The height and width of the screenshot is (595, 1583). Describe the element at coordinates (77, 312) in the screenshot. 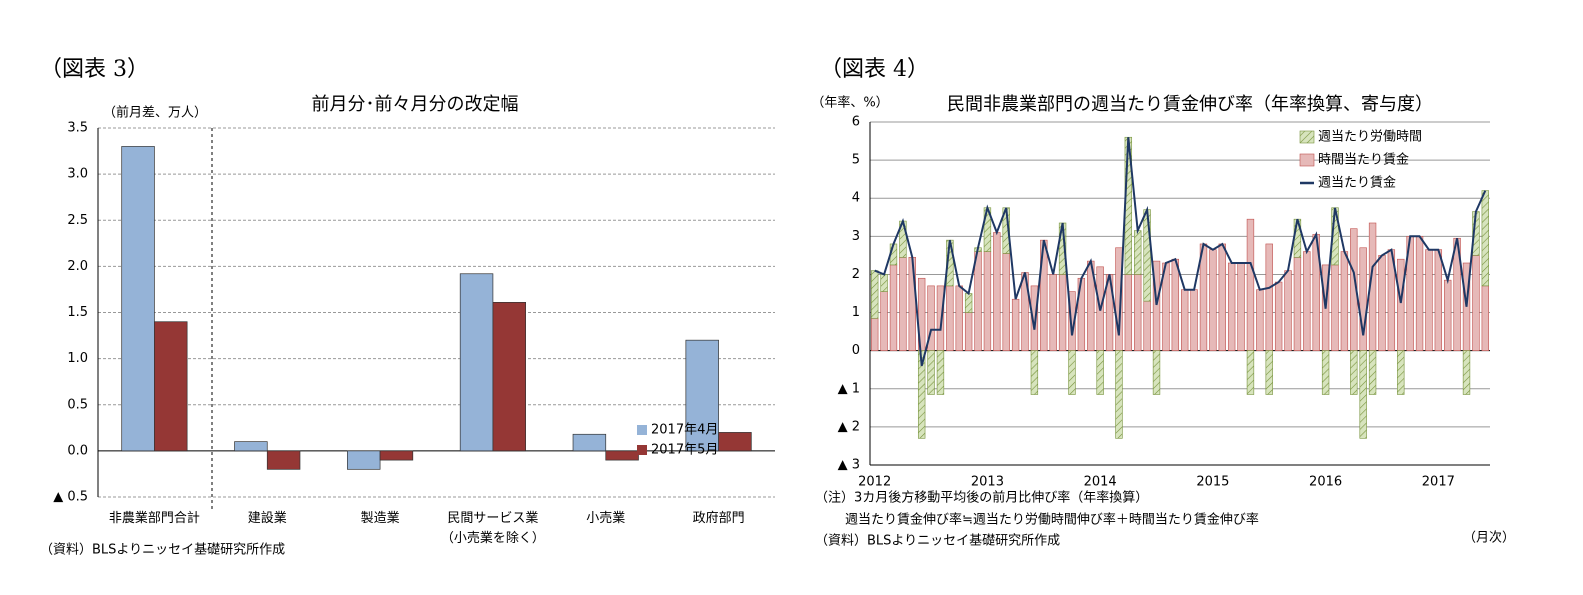

I see `y-tick-label: 1.5` at that location.